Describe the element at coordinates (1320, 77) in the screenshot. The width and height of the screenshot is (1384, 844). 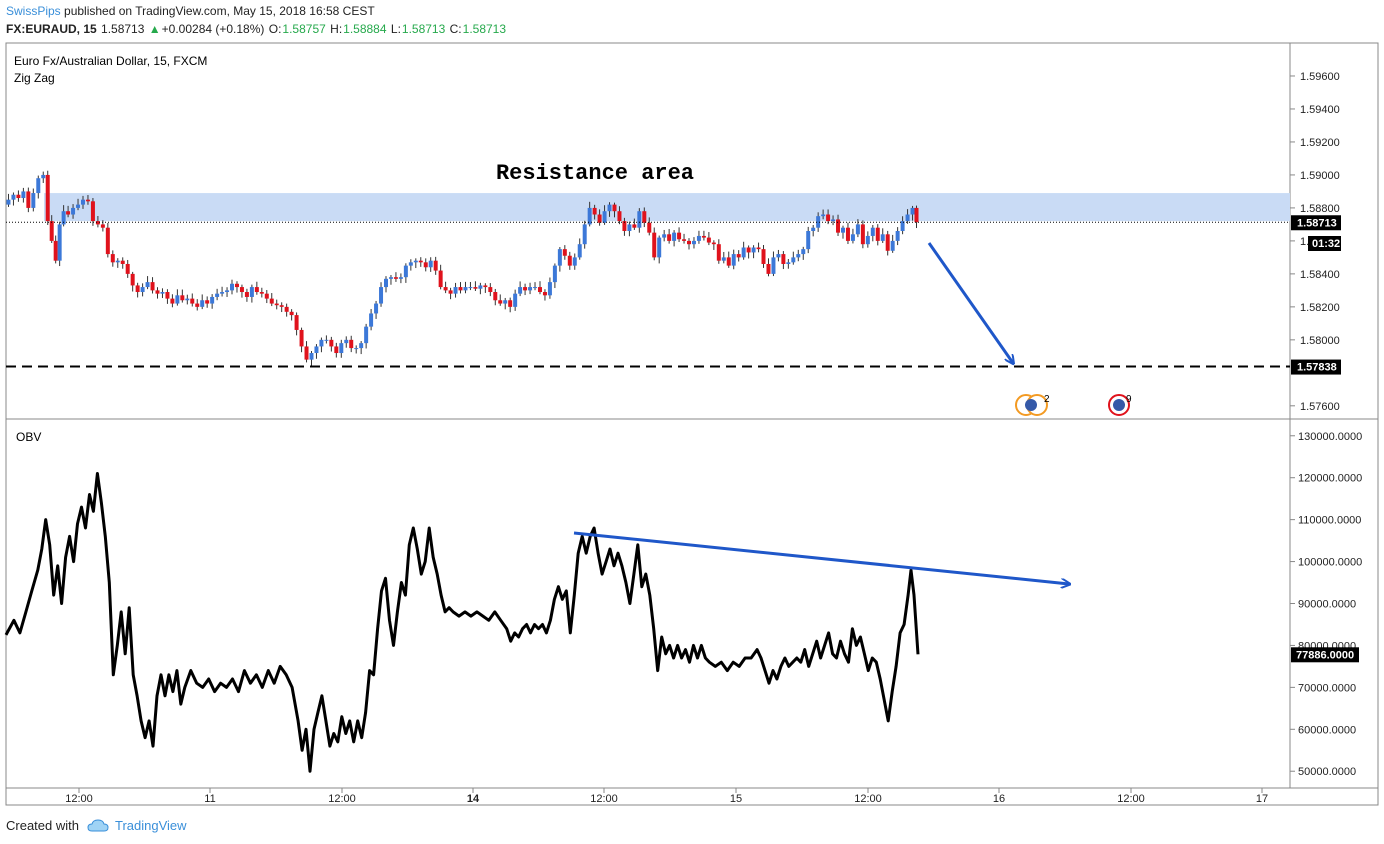
I see `price-tick-label: 1.59600` at that location.